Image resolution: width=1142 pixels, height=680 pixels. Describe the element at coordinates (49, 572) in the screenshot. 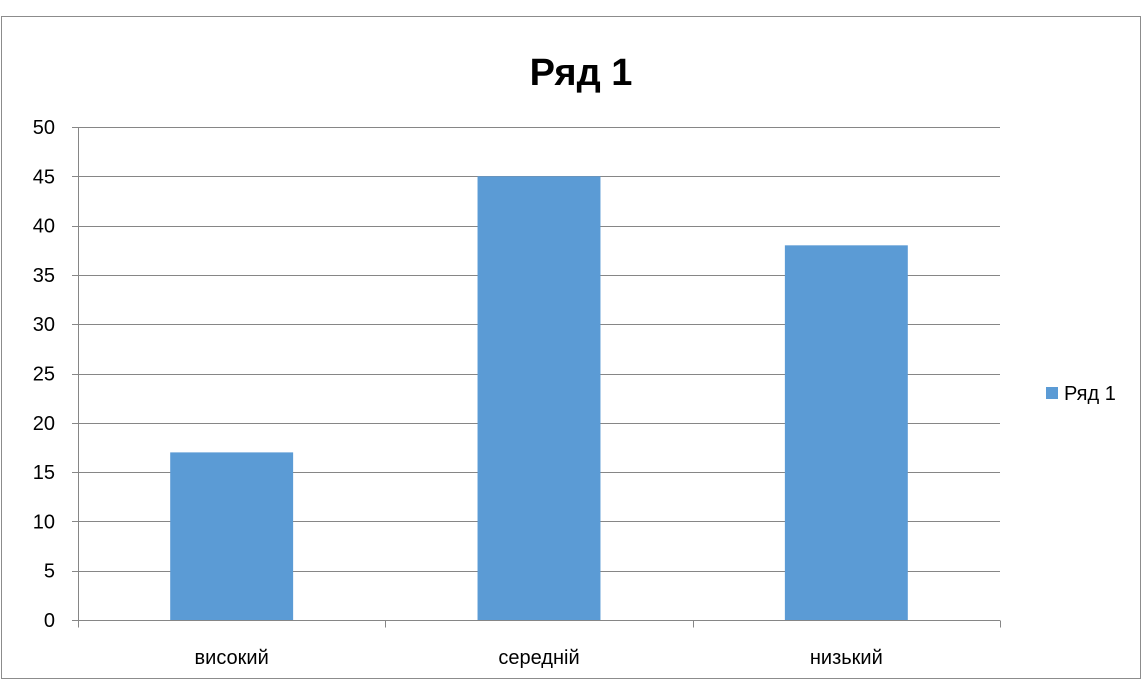

I see `y-tick-label: 5` at that location.